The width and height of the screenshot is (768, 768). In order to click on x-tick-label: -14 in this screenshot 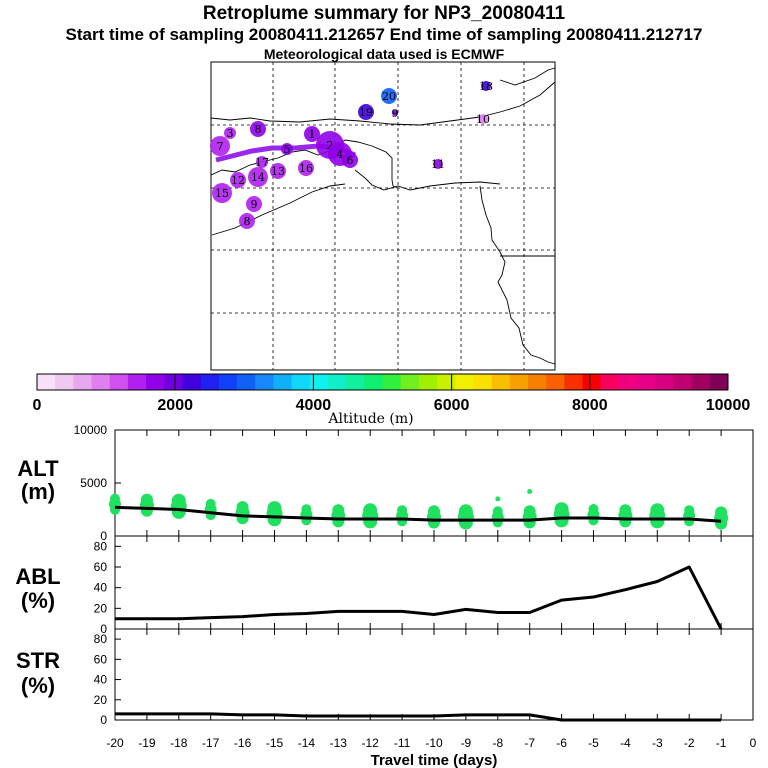, I will do `click(307, 743)`.